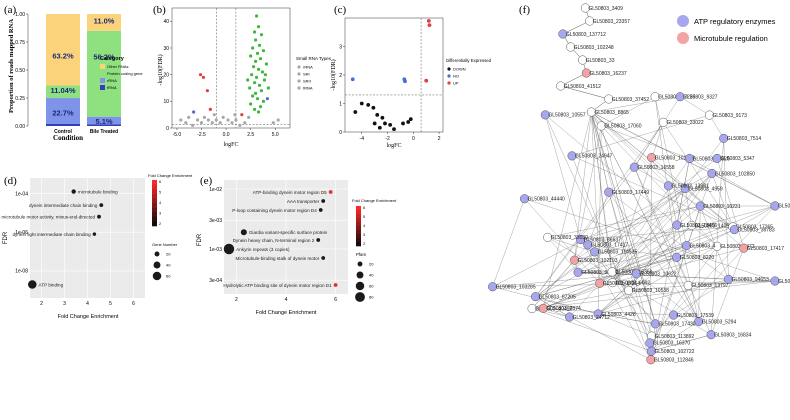  What do you see at coordinates (167, 129) in the screenshot?
I see `y-tick-label: 0` at bounding box center [167, 129].